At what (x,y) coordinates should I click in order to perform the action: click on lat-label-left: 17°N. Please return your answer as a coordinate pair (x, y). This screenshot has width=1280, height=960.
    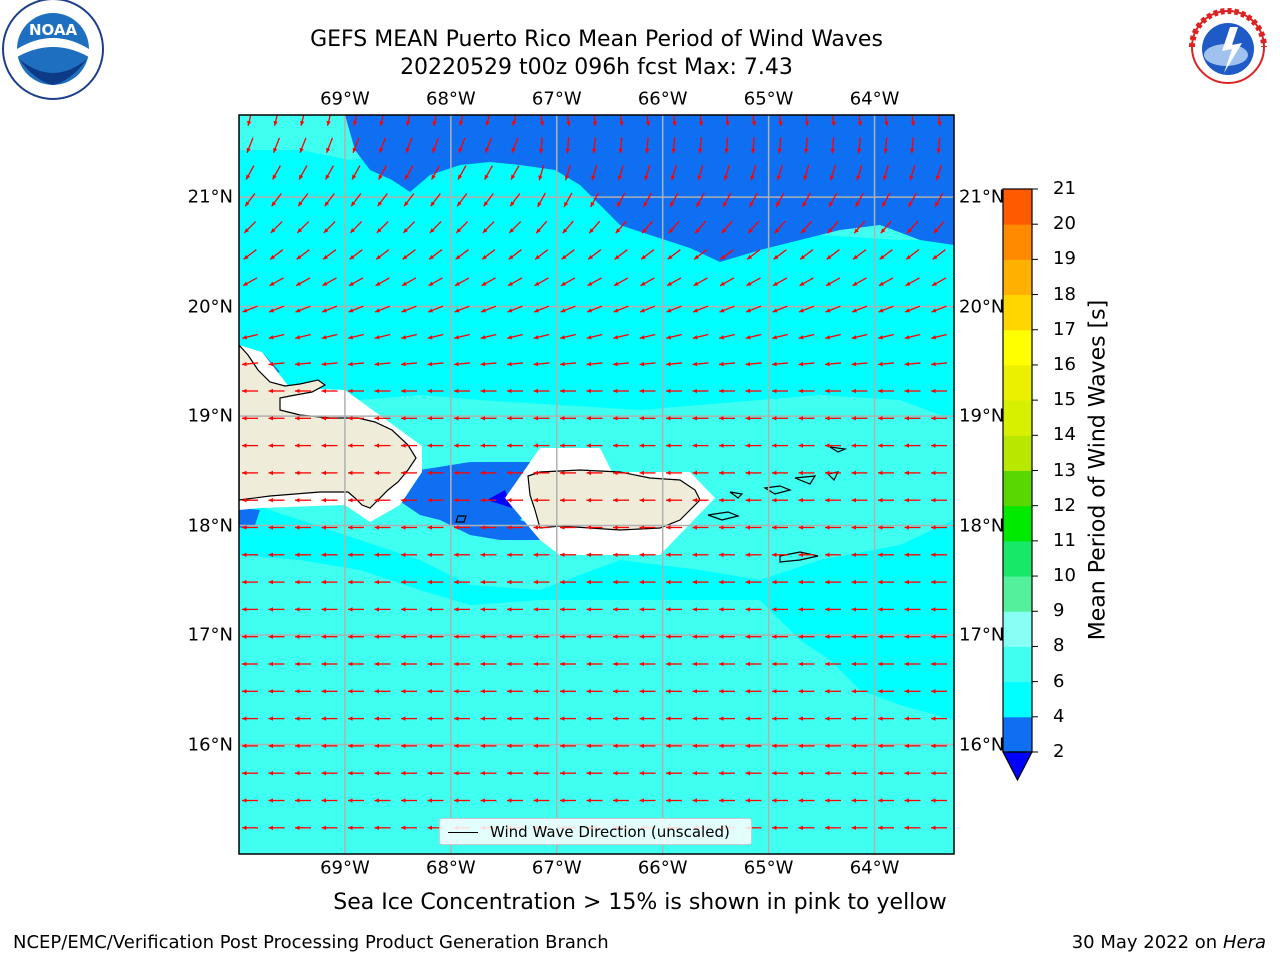
    Looking at the image, I should click on (210, 635).